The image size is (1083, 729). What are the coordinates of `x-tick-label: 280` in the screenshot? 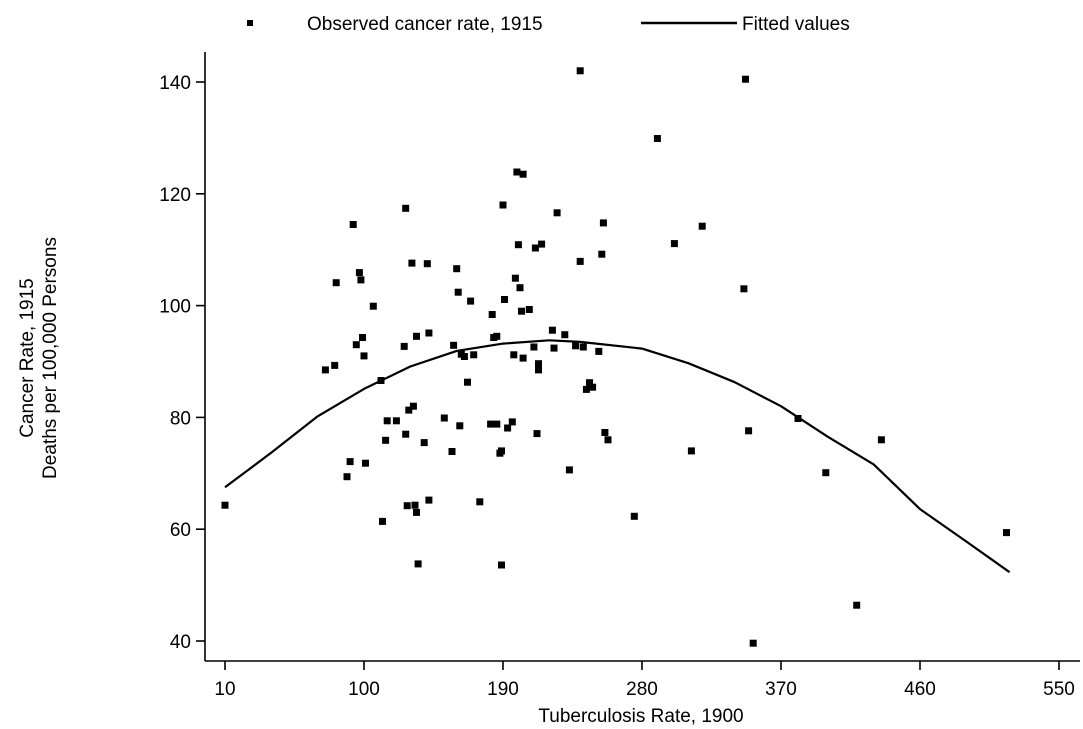 It's located at (642, 689).